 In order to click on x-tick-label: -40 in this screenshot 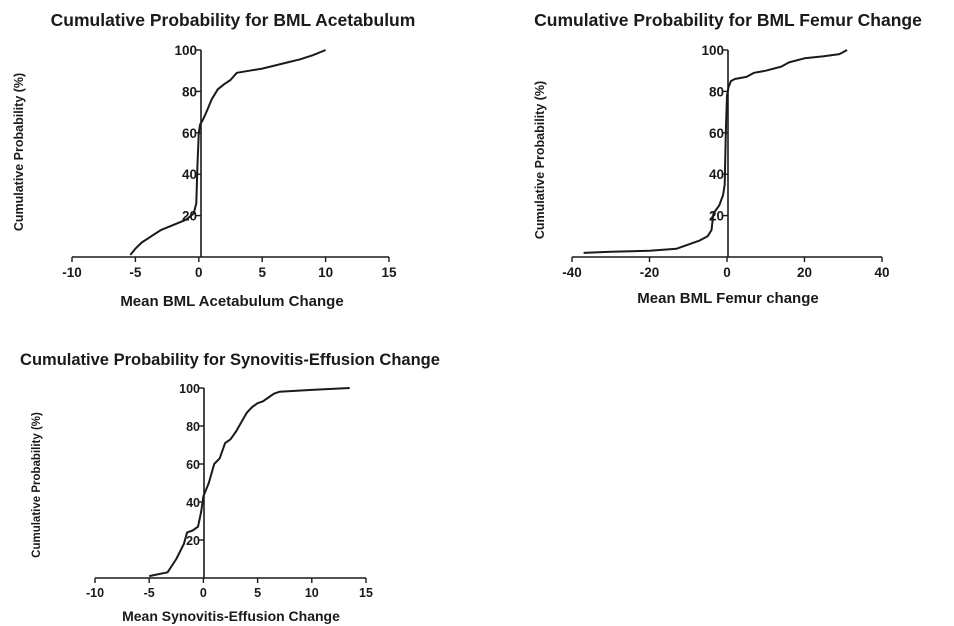, I will do `click(572, 272)`.